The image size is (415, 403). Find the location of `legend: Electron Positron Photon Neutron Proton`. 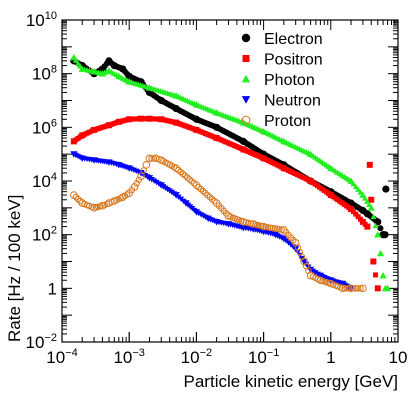

legend: Electron Positron Photon Neutron Proton is located at coordinates (282, 80).